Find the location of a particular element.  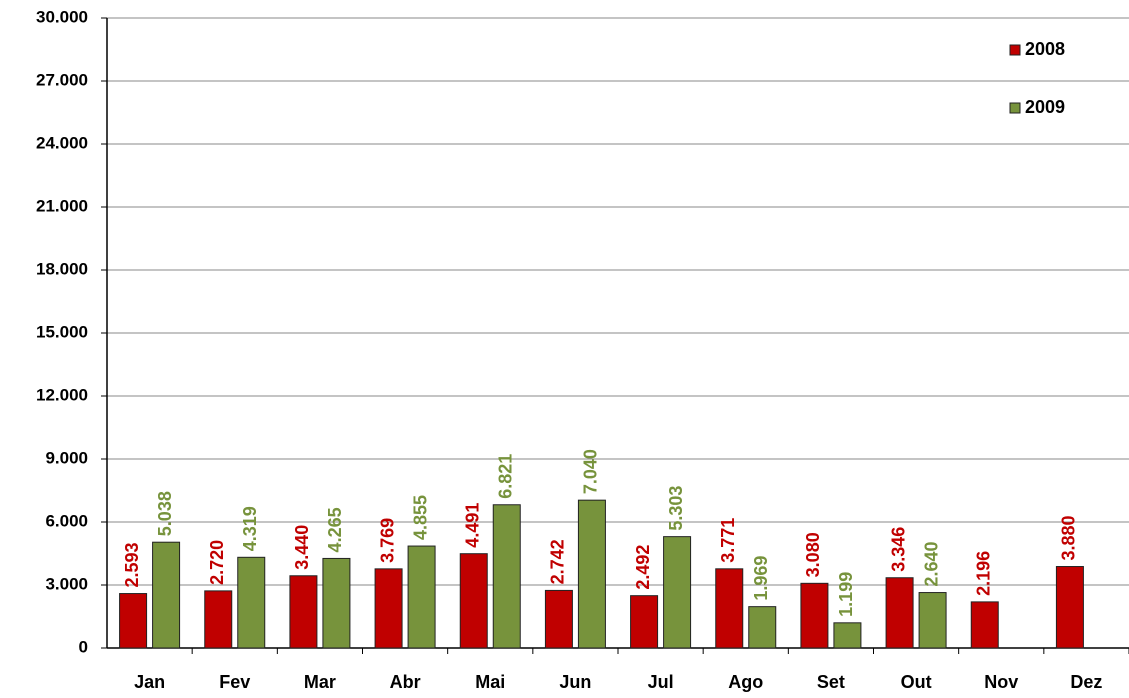

value-label: 4.265 is located at coordinates (335, 529).